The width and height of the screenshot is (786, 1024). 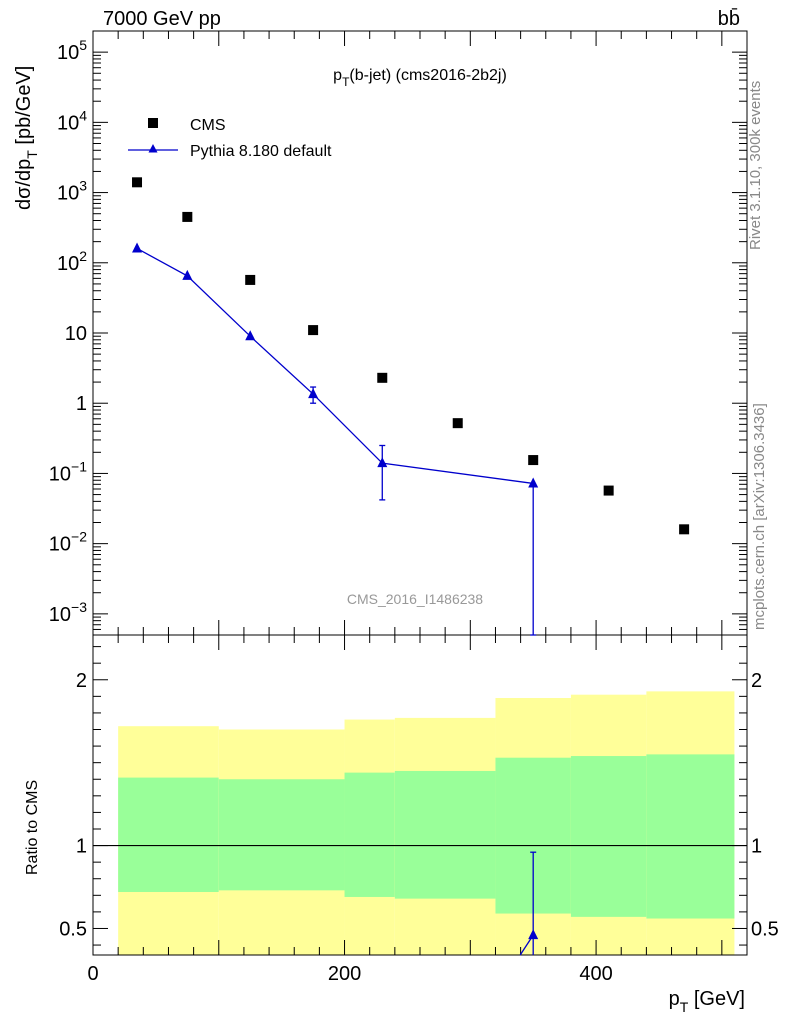 I want to click on y-tick-label: 10³, so click(x=72, y=191).